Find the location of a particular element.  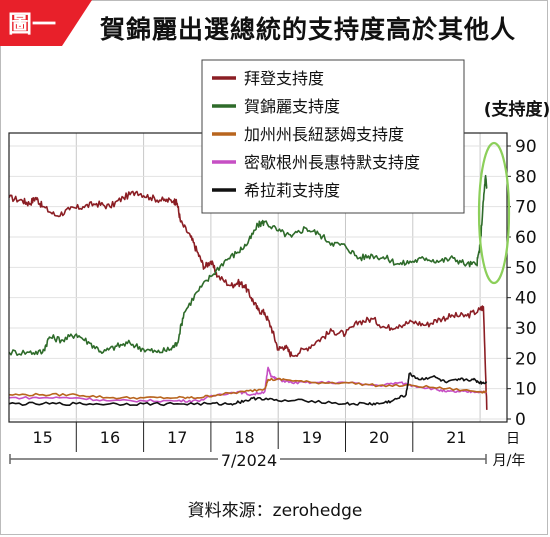

month-unit-label: 月/年 is located at coordinates (509, 461).